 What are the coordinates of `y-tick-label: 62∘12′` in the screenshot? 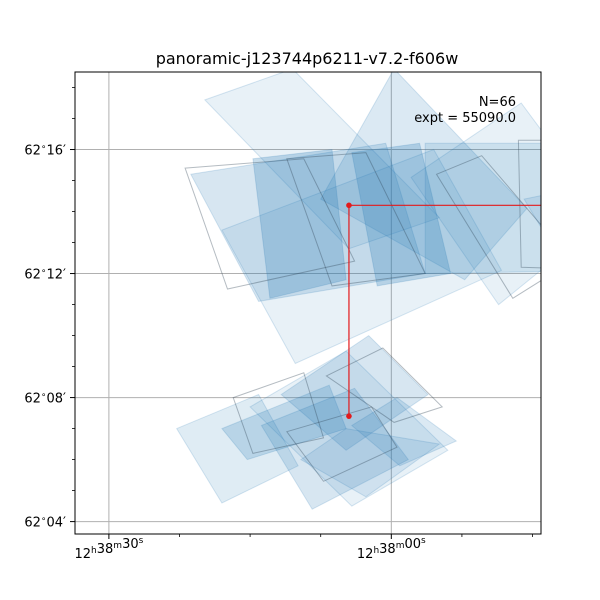 It's located at (45, 275).